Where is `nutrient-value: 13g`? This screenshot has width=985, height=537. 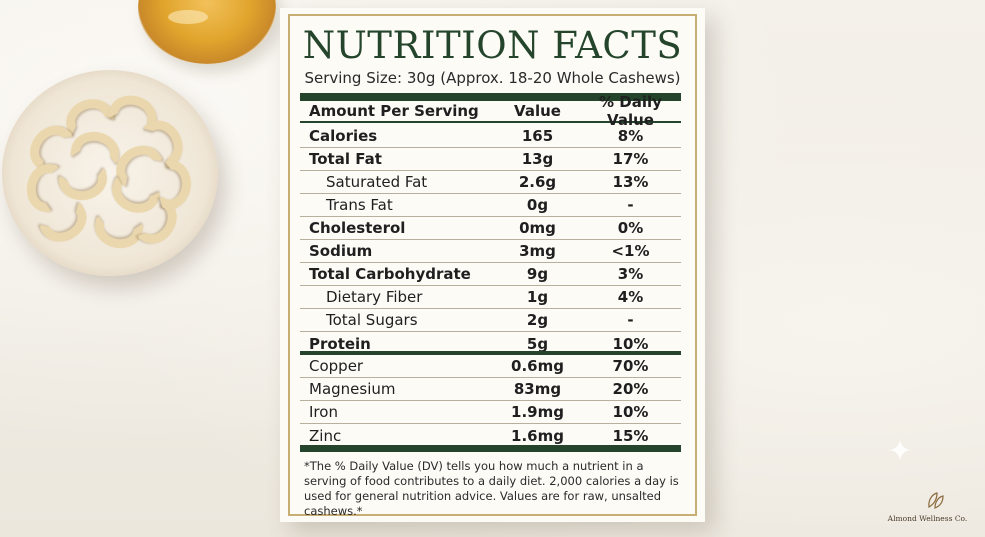
nutrient-value: 13g is located at coordinates (537, 159).